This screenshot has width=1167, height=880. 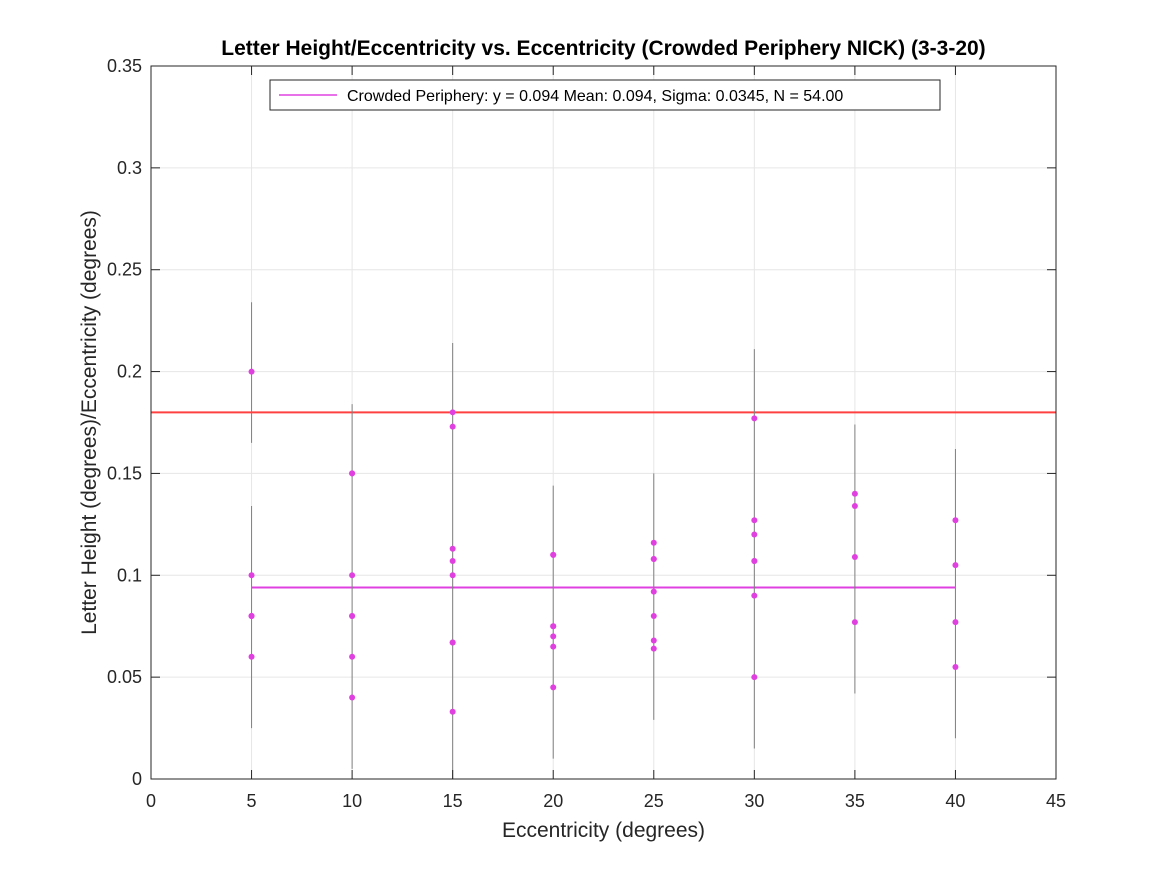 I want to click on x-tick-label: 25, so click(x=654, y=801).